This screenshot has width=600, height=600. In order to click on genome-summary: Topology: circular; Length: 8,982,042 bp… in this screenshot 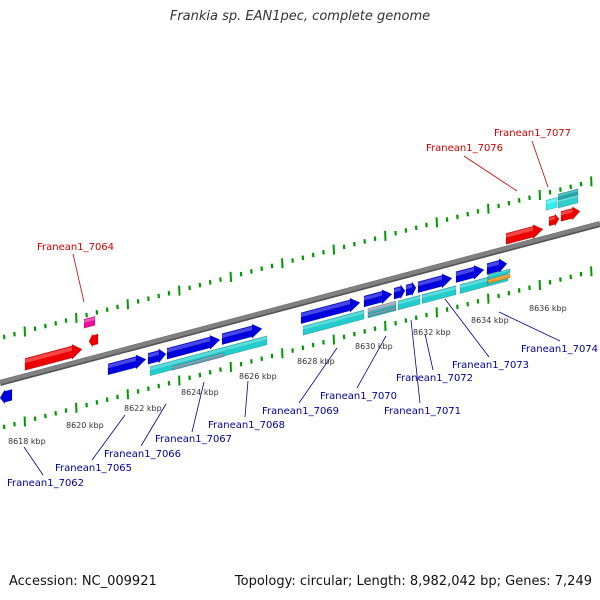, I will do `click(413, 581)`.